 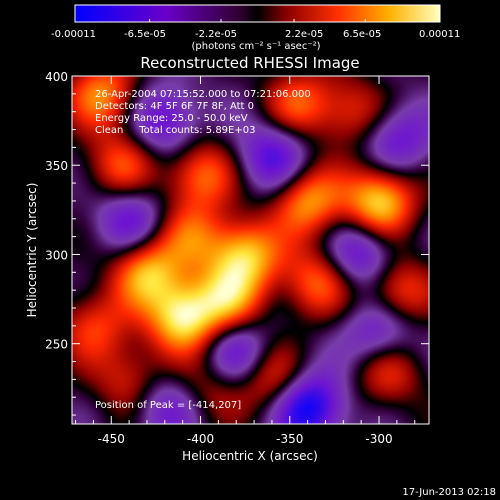 What do you see at coordinates (304, 34) in the screenshot?
I see `colorbar-tick-label: 2.2e-05` at bounding box center [304, 34].